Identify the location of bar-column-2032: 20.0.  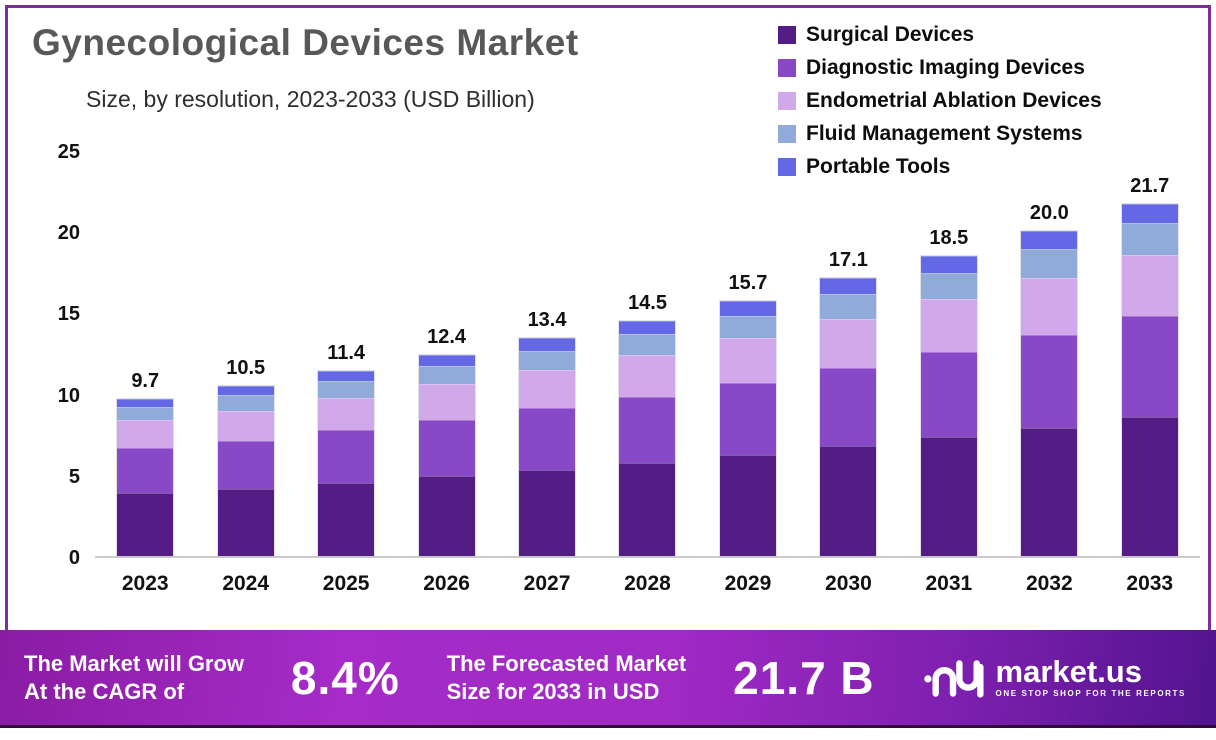
(1049, 354).